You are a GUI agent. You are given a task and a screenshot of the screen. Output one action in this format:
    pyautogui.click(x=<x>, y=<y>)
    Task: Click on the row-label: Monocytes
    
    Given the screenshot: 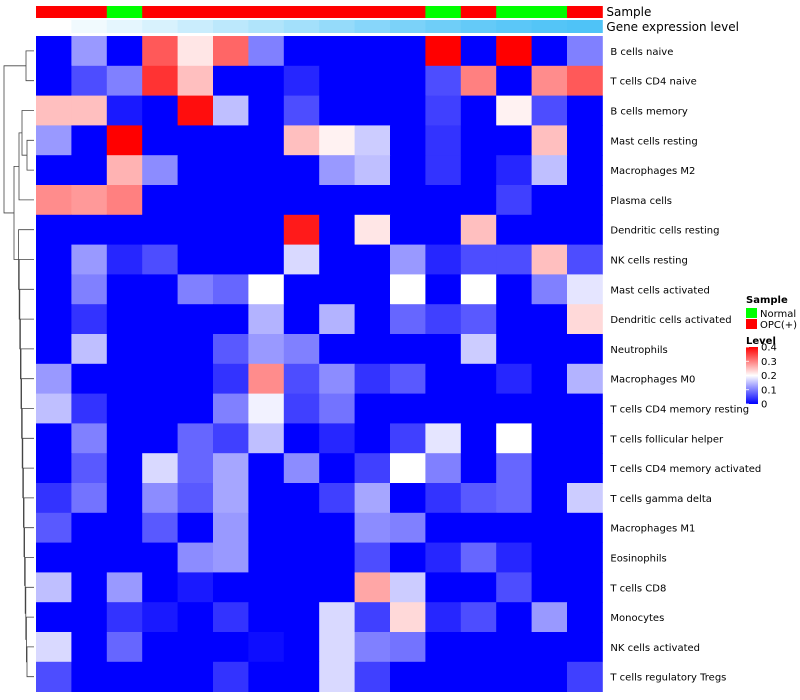 What is the action you would take?
    pyautogui.click(x=637, y=618)
    